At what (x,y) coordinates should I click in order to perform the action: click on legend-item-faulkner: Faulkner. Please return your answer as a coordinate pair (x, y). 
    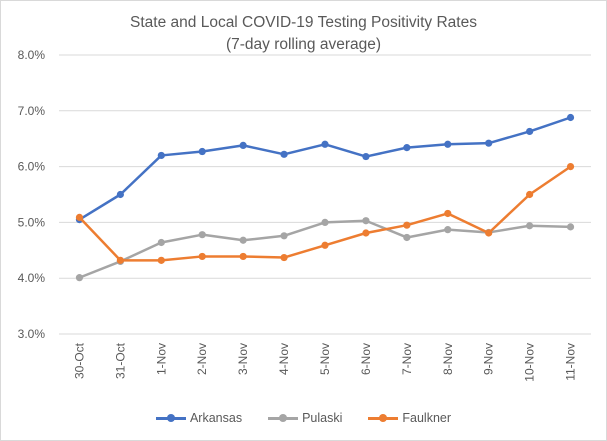
    Looking at the image, I should click on (409, 418).